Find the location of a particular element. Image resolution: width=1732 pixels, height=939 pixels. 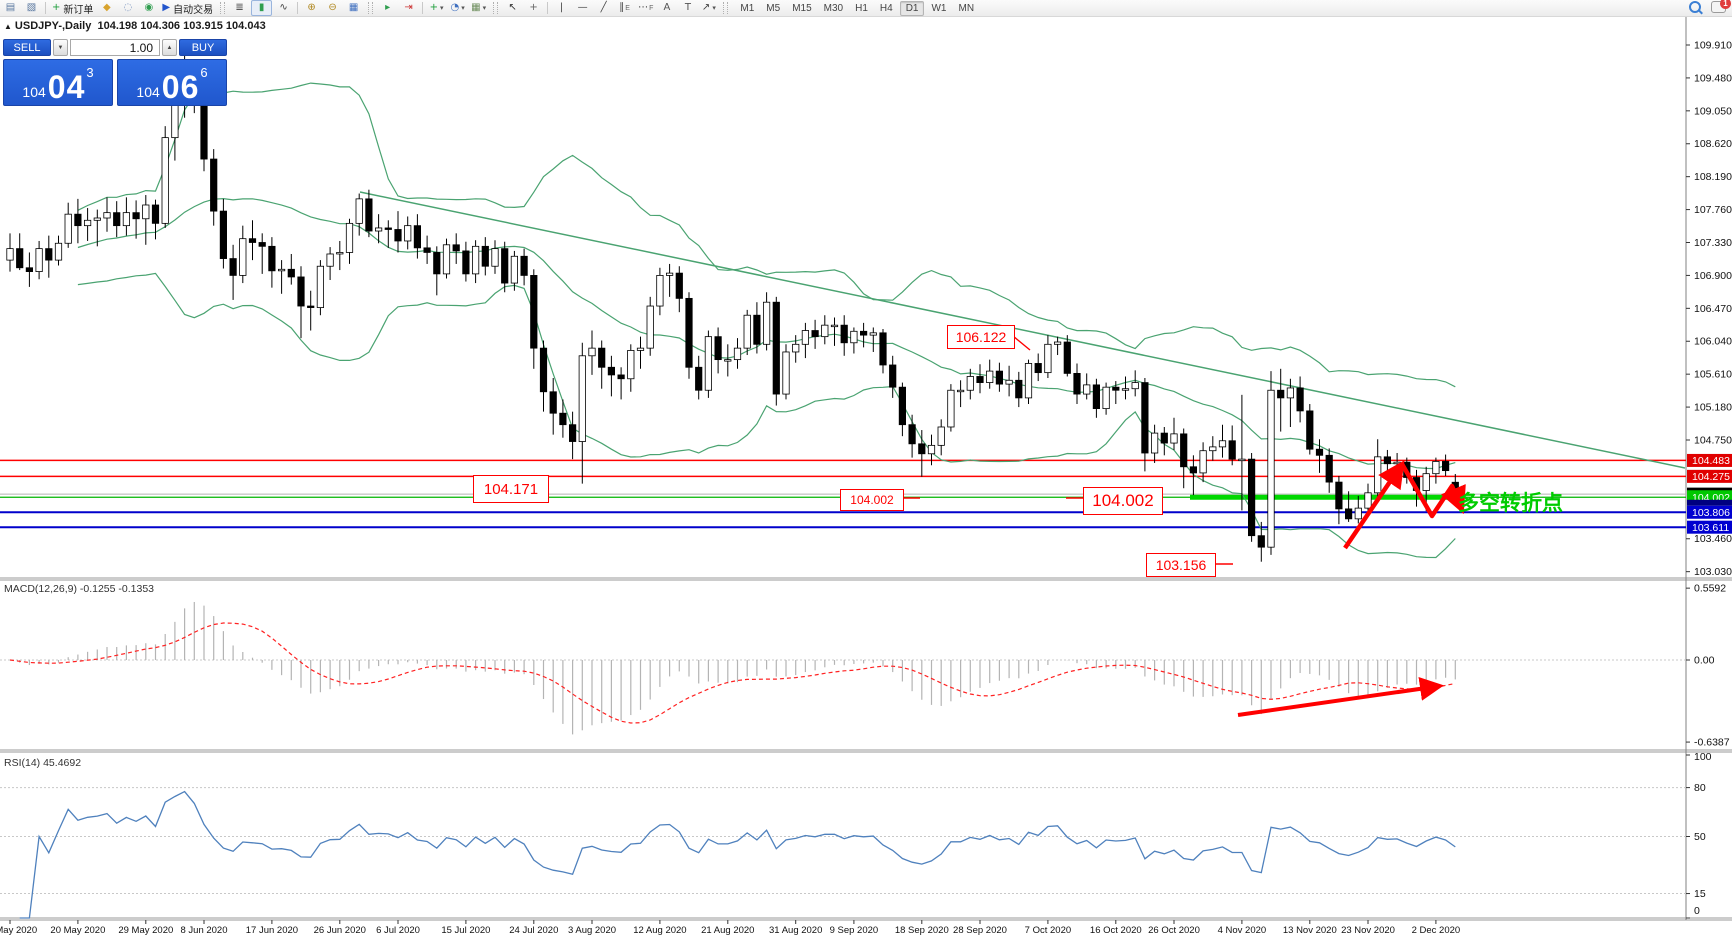

volume-up-button: ▲ is located at coordinates (169, 47).